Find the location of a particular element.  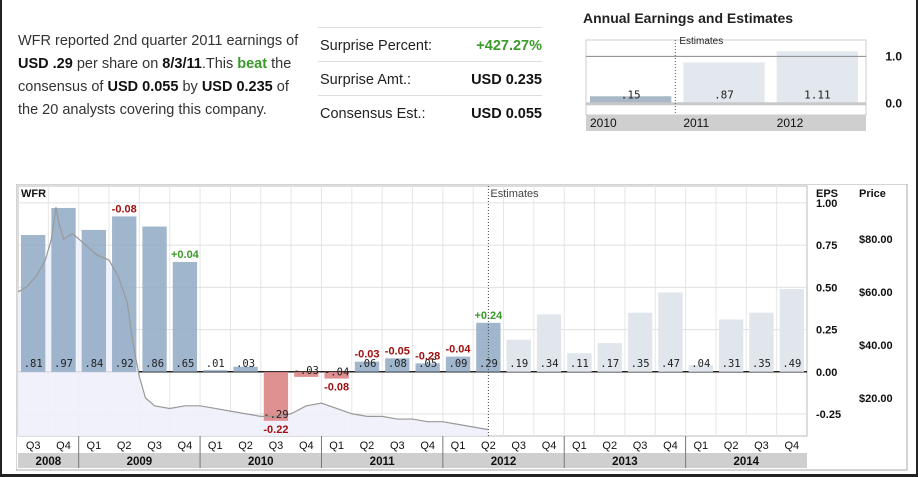

eps-value-label: .06 is located at coordinates (366, 364).